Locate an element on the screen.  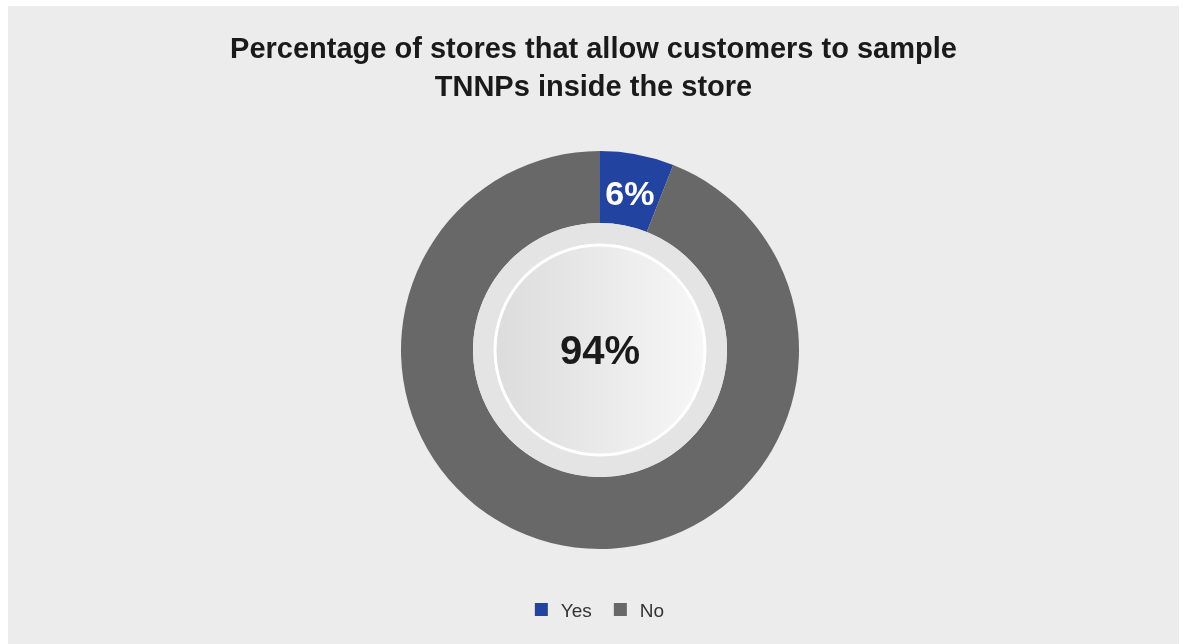
legend-label: Yes is located at coordinates (576, 610).